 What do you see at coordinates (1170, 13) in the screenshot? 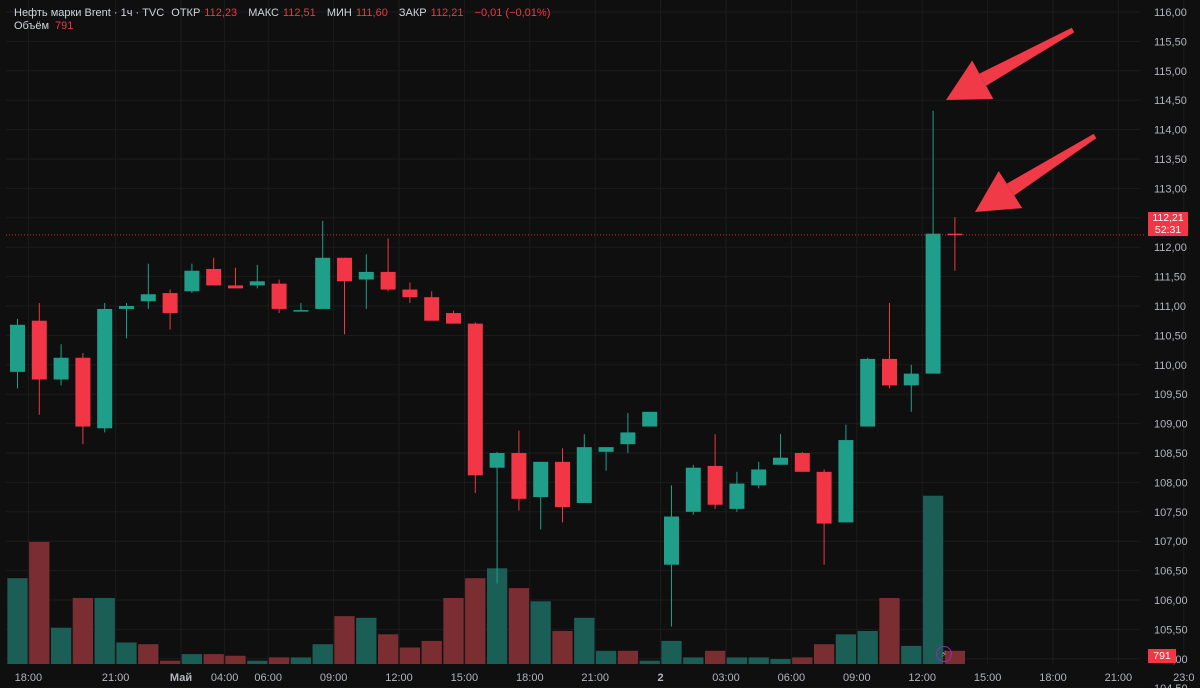
I see `price-tick-label: 116,00` at bounding box center [1170, 13].